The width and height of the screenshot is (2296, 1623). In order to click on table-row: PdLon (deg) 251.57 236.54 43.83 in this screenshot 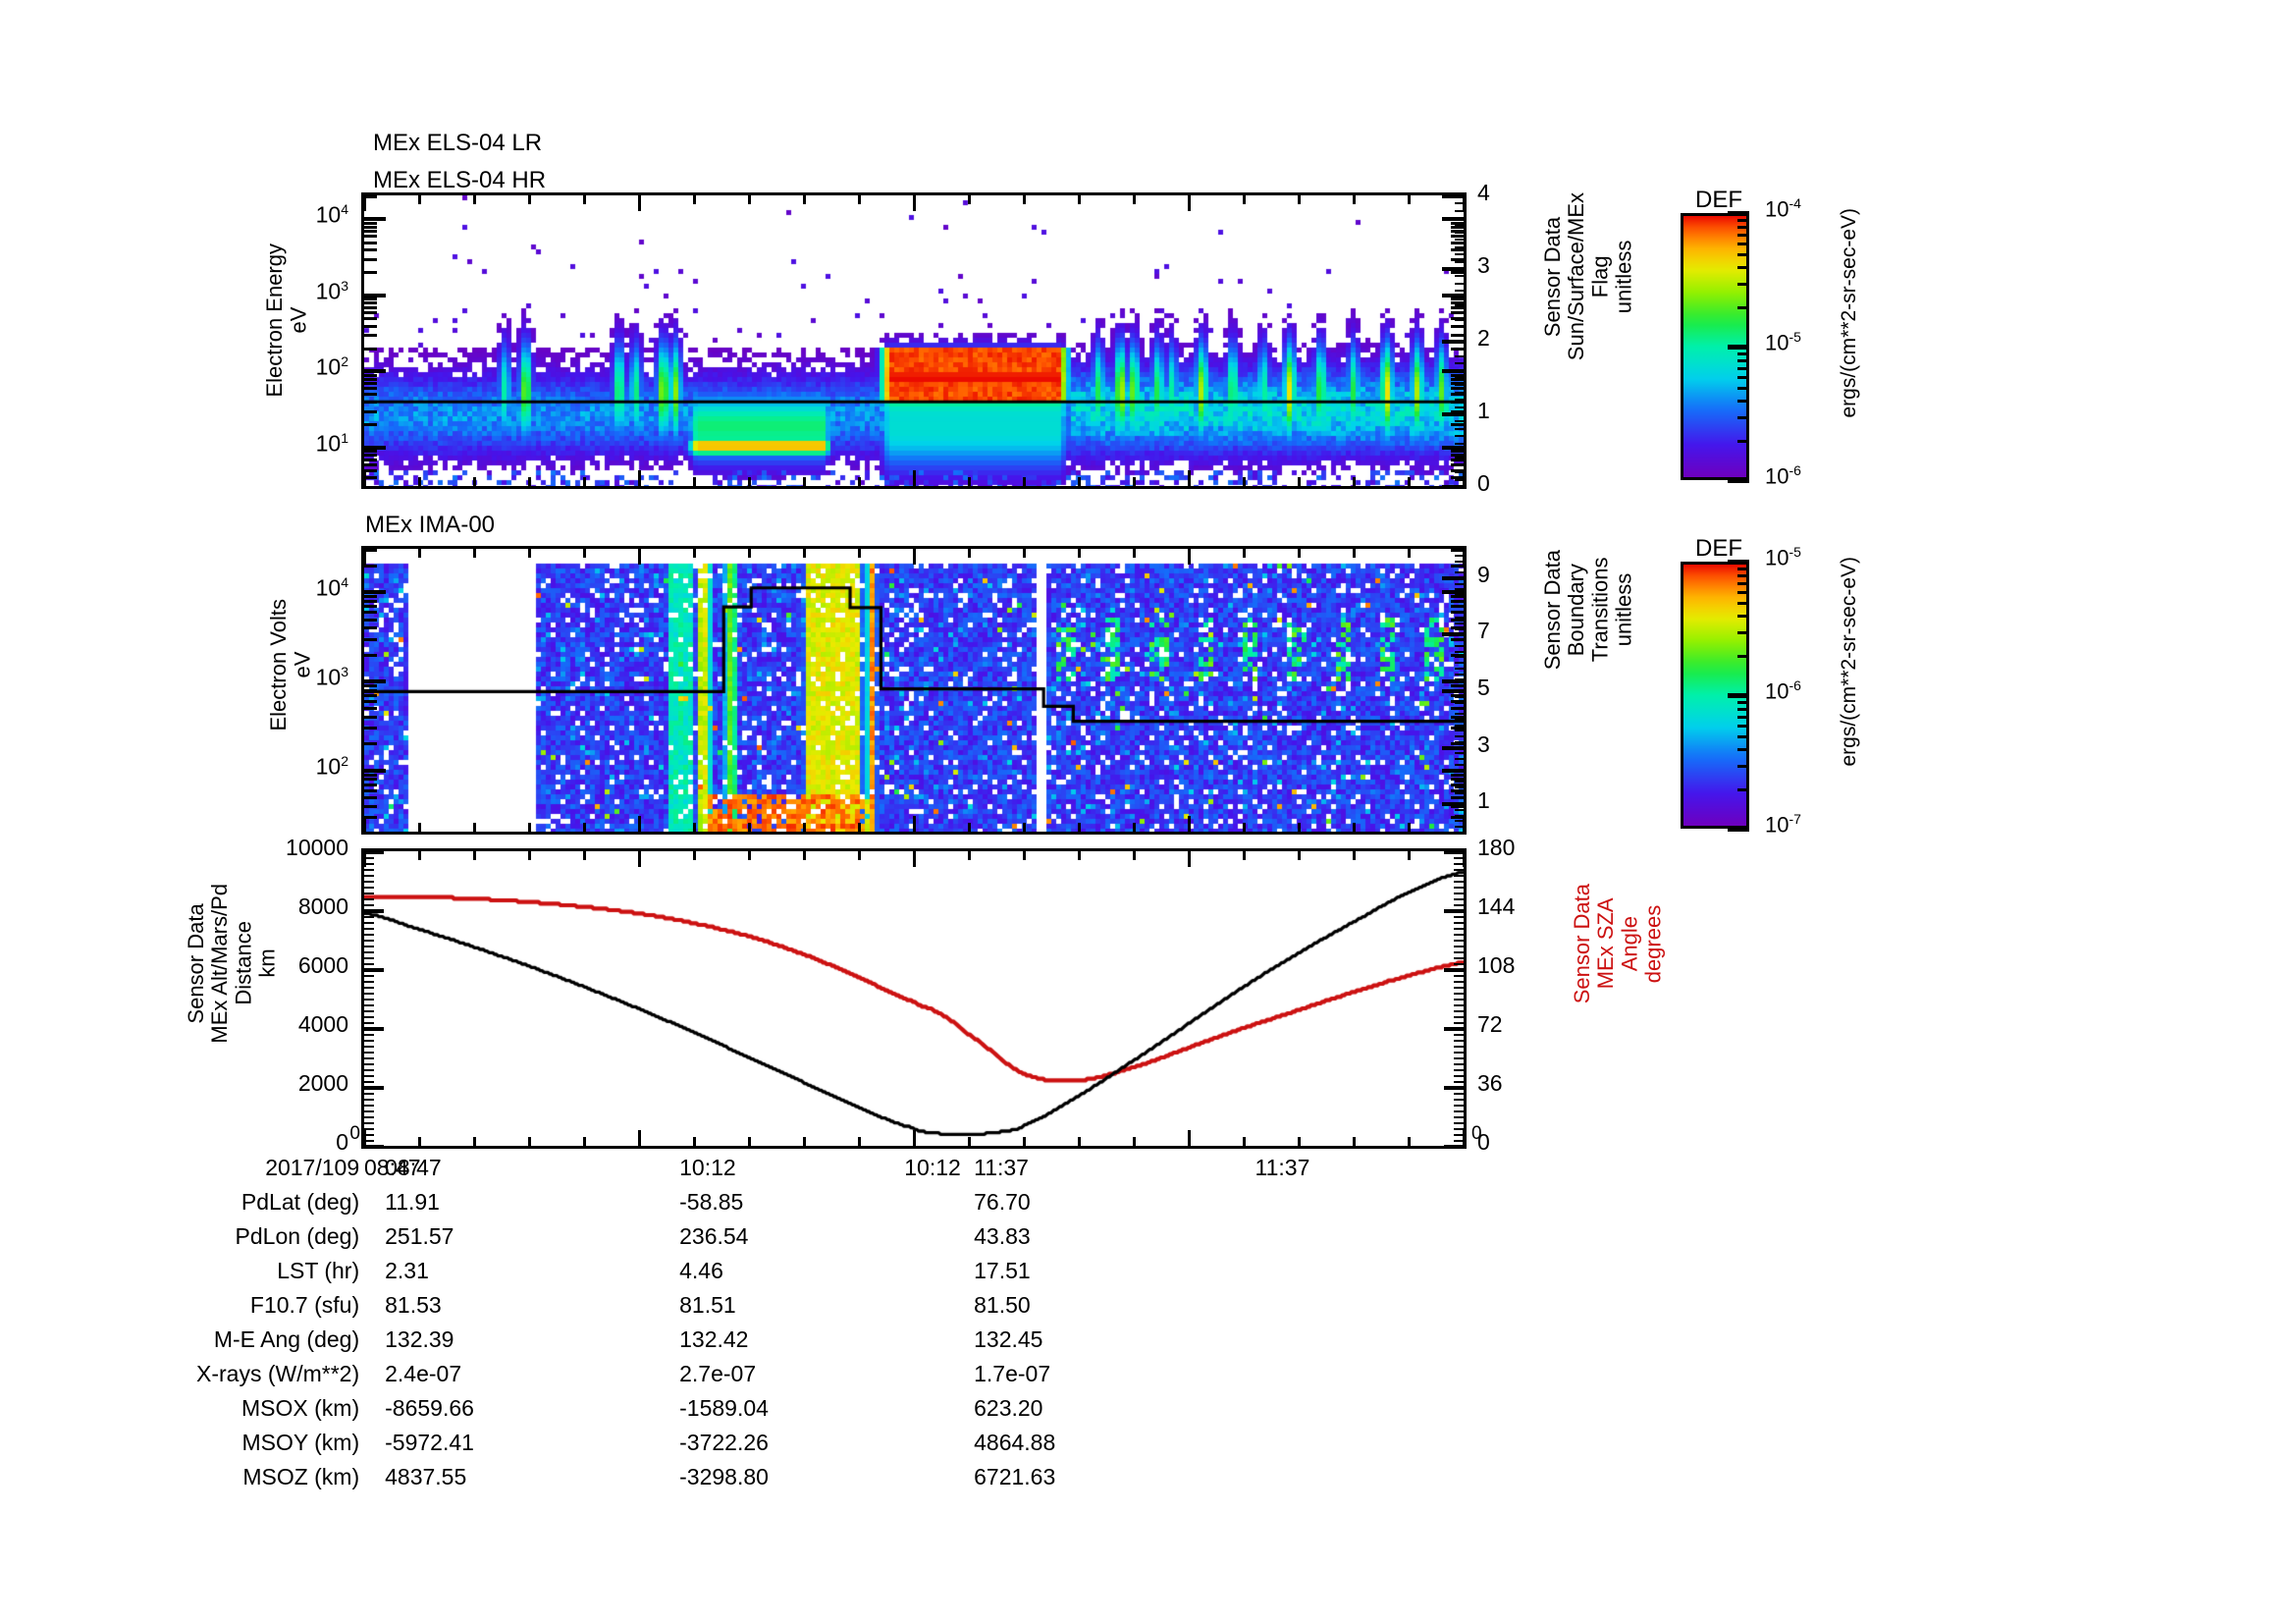, I will do `click(732, 1242)`.